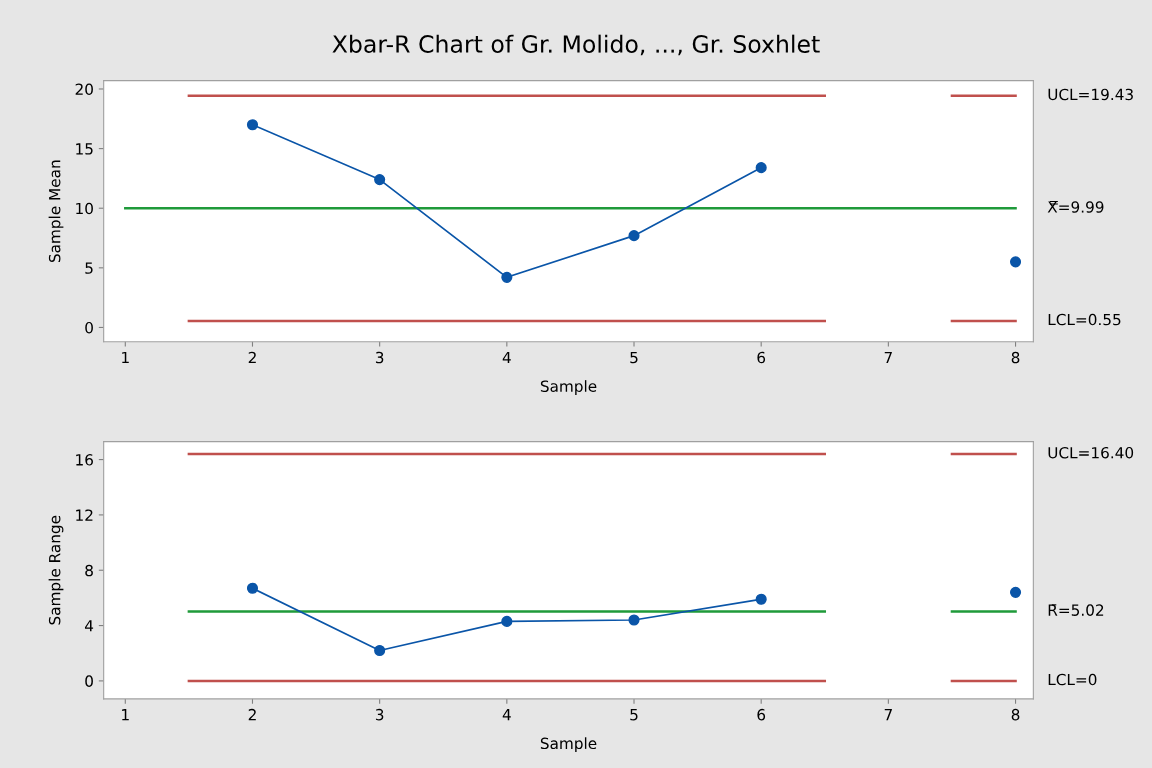 The image size is (1152, 768). I want to click on text: UCL=16.40, so click(1091, 452).